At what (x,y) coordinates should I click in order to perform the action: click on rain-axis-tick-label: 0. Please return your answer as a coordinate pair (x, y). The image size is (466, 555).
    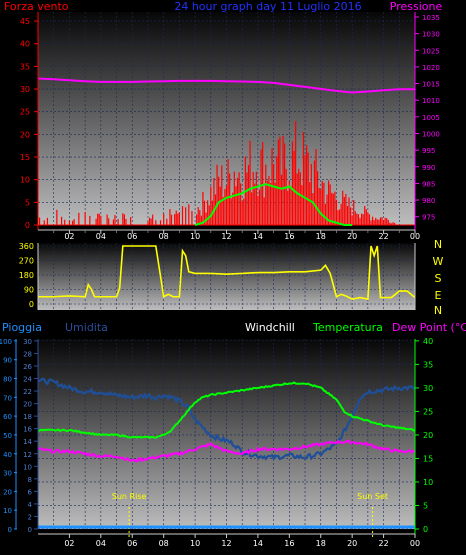
    Looking at the image, I should click on (10, 530).